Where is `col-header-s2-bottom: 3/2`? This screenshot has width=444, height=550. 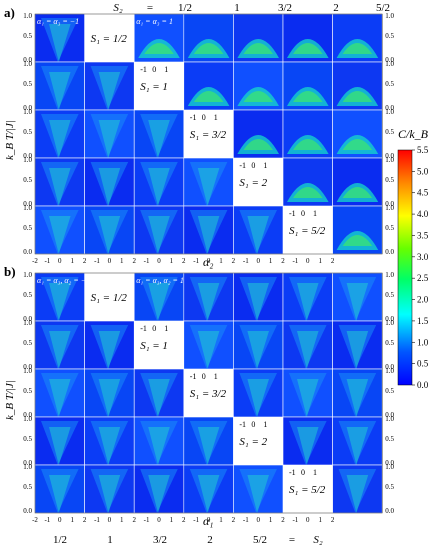 col-header-s2-bottom: 3/2 is located at coordinates (160, 540).